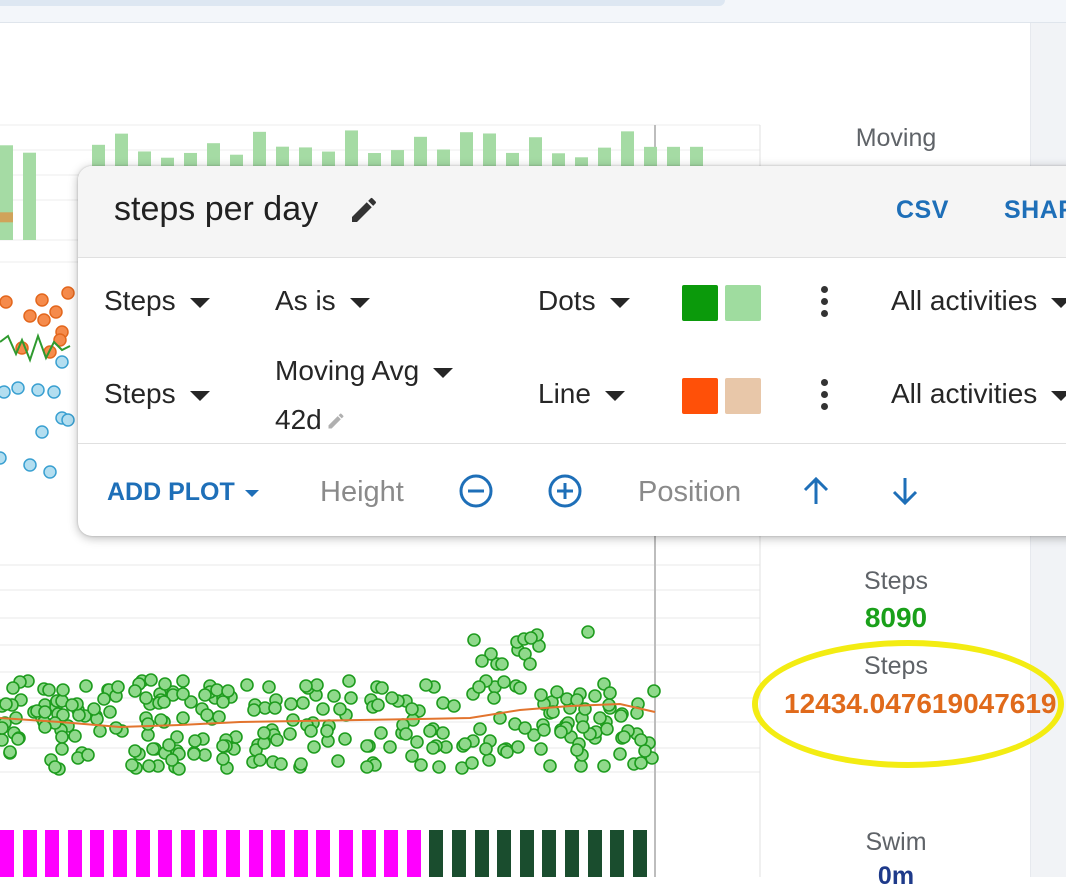  What do you see at coordinates (700, 303) in the screenshot?
I see `row1-primary-color-swatch` at bounding box center [700, 303].